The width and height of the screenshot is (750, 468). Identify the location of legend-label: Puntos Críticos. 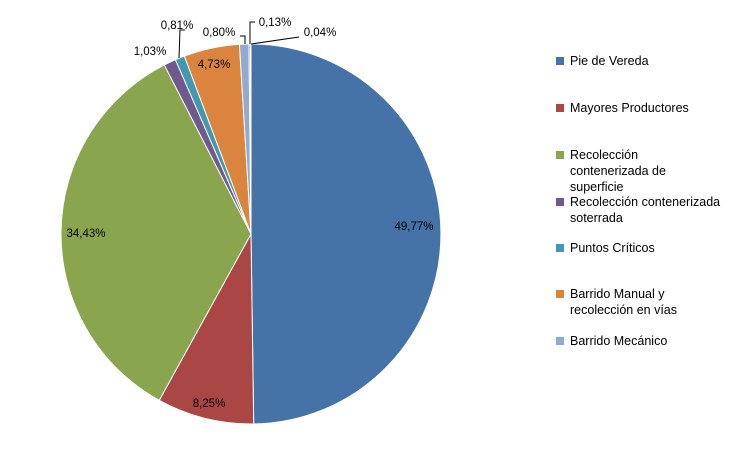
(612, 248).